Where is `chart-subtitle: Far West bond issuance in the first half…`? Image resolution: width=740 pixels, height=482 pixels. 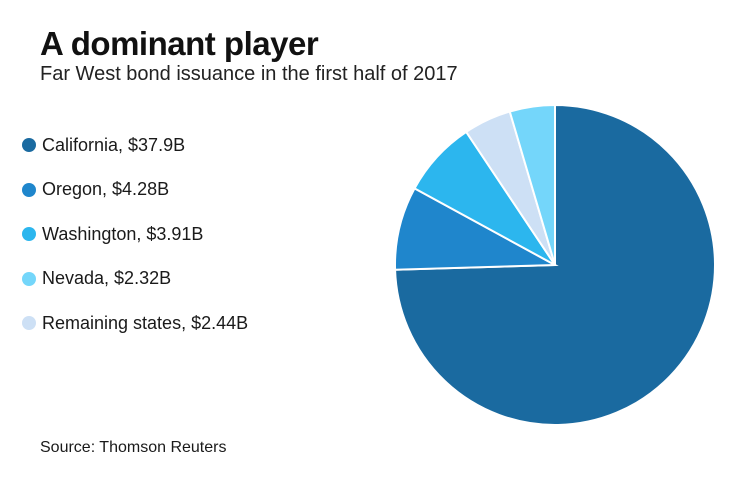 chart-subtitle: Far West bond issuance in the first half… is located at coordinates (249, 74).